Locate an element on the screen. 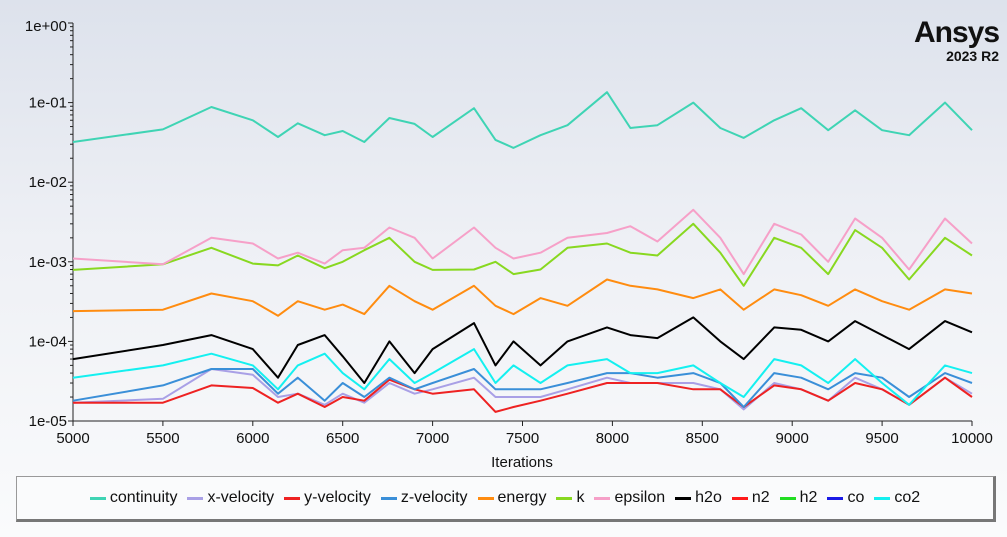  legend-label: co2 is located at coordinates (907, 497).